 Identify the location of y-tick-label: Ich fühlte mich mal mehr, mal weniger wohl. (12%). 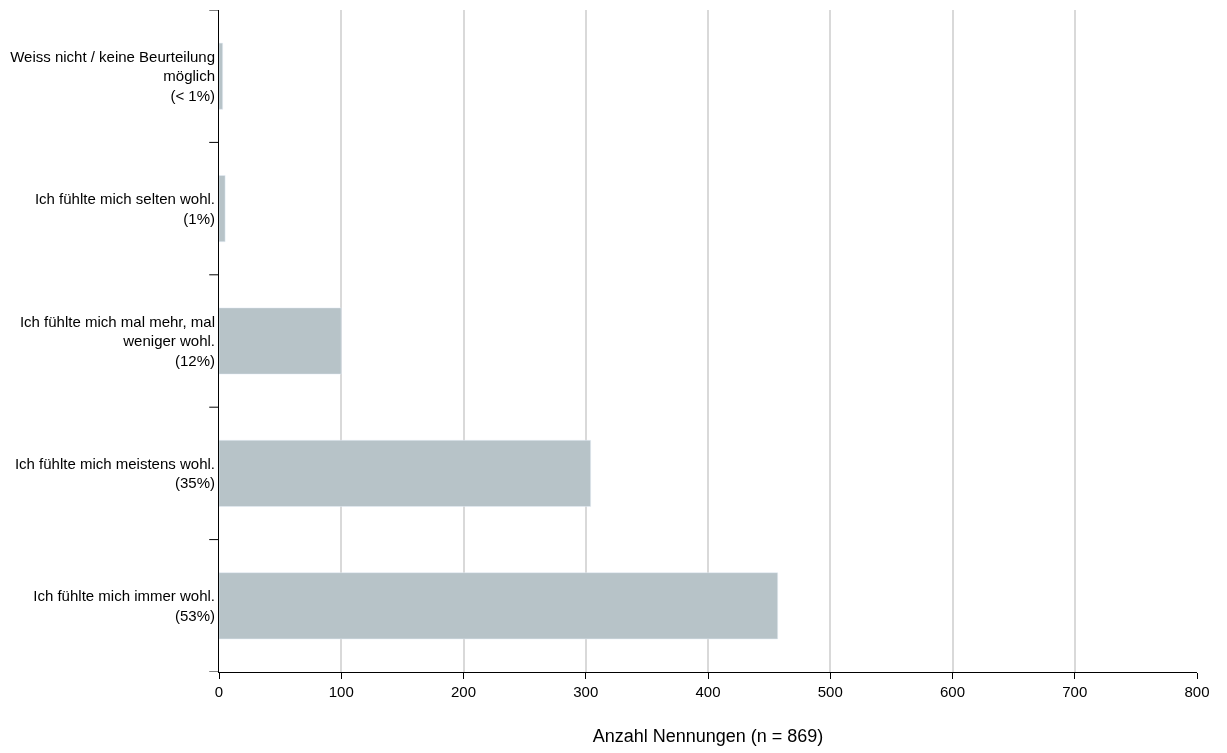
(117, 340).